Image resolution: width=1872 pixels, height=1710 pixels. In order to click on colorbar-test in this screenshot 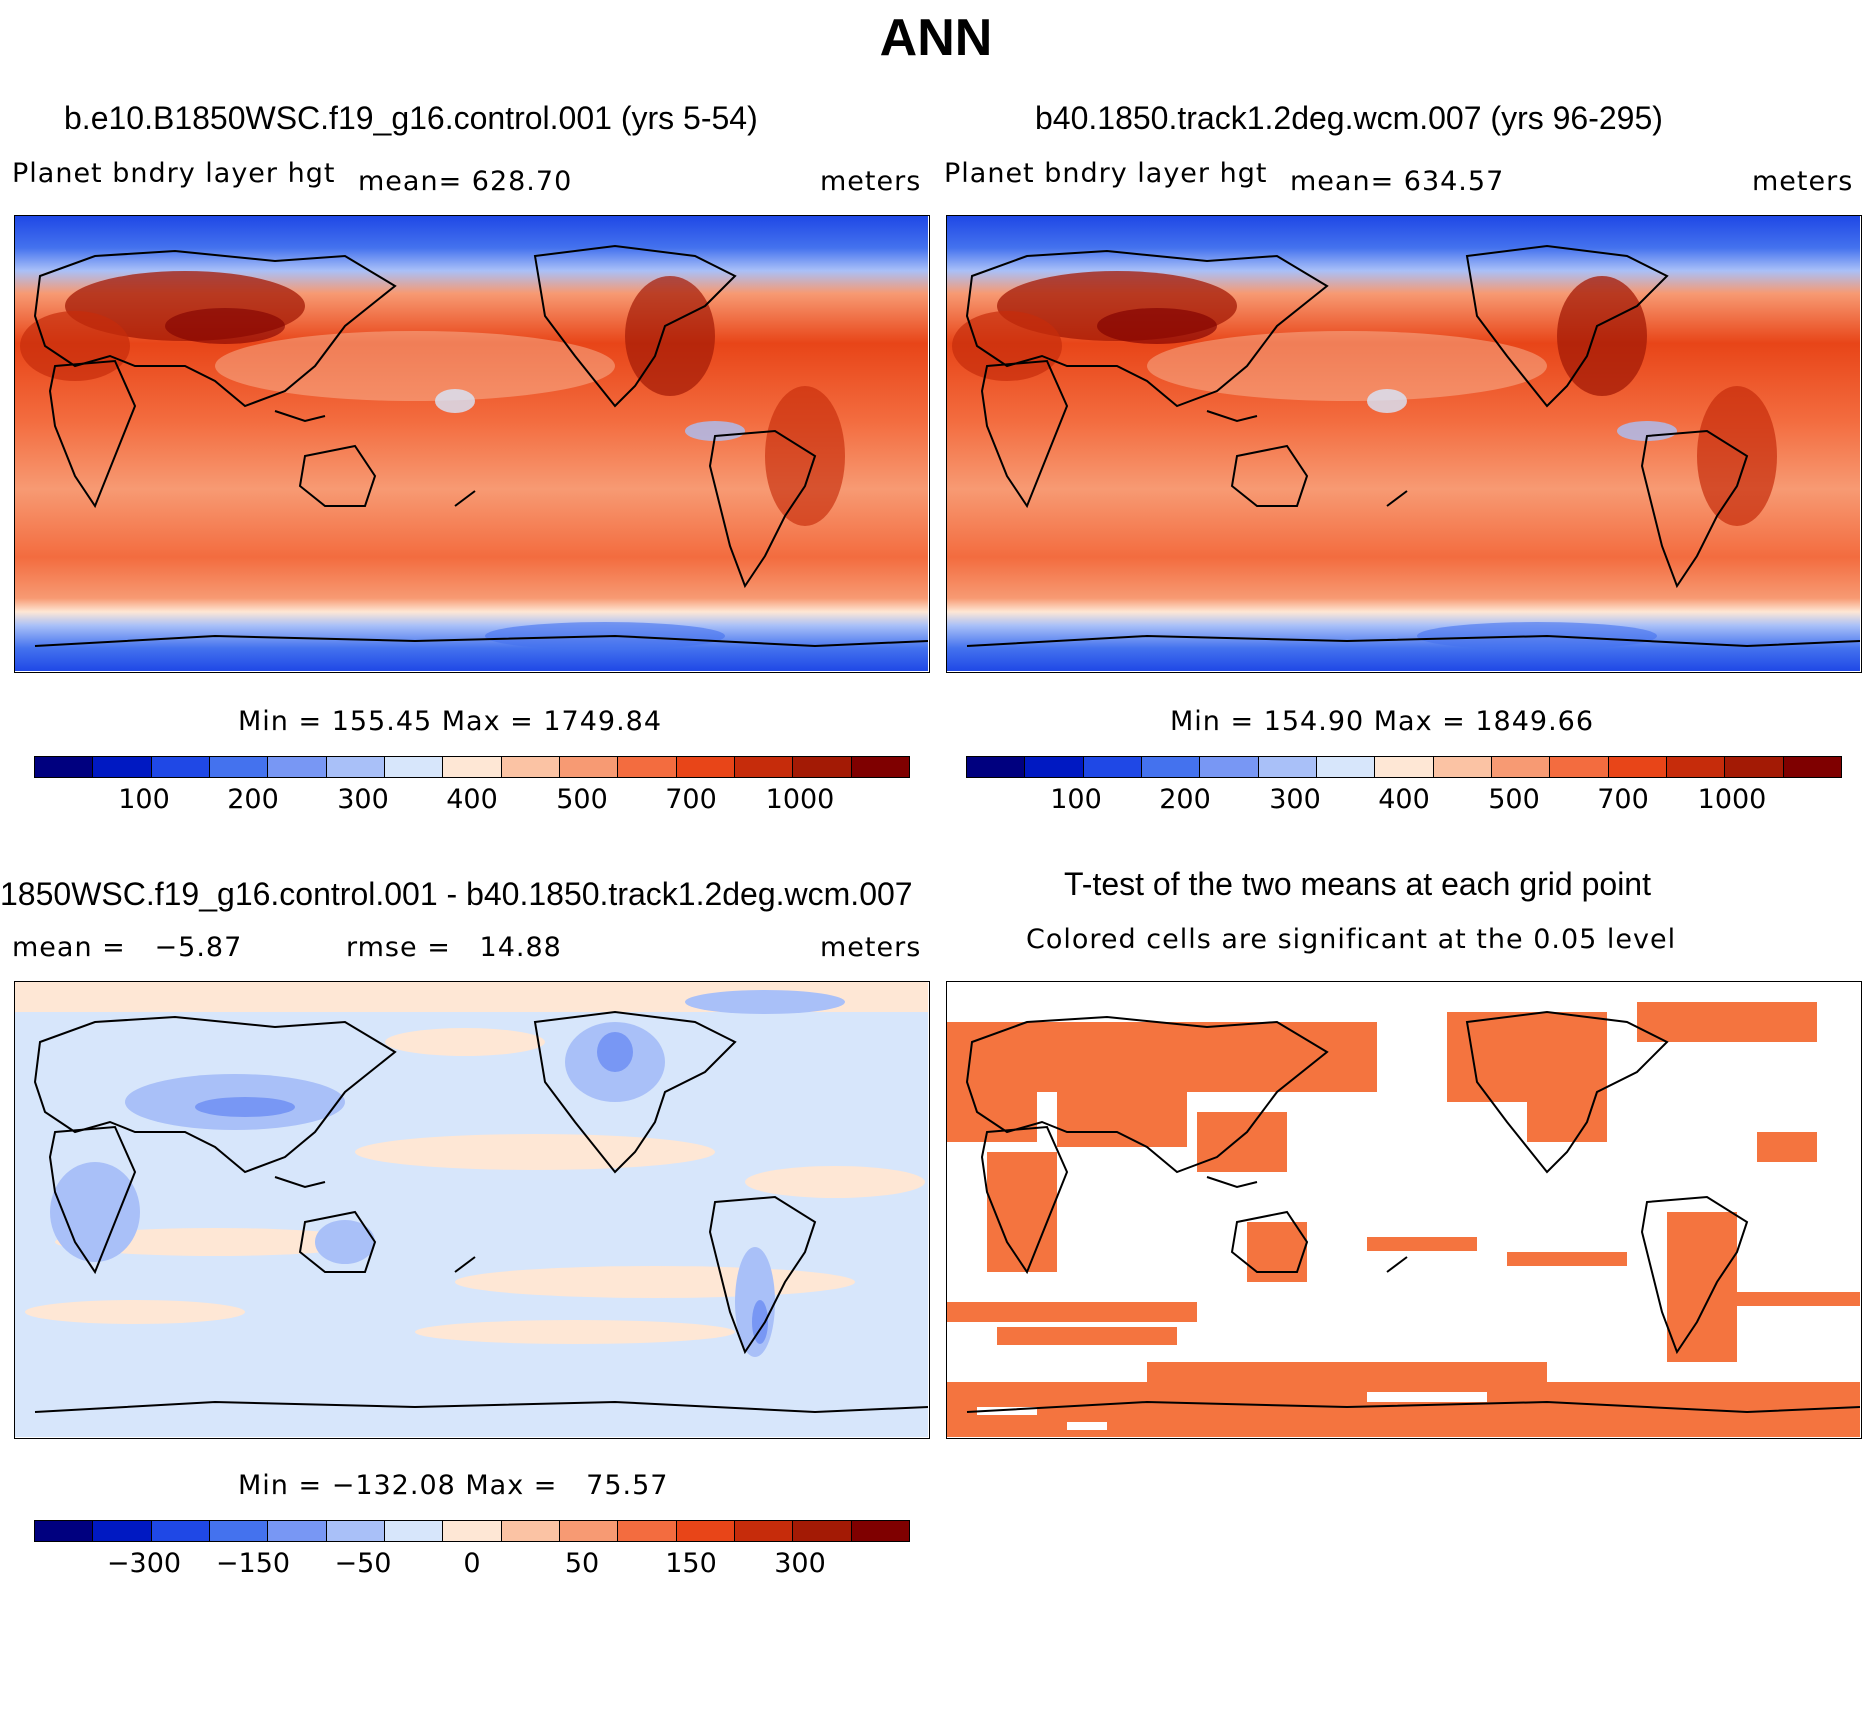, I will do `click(1404, 767)`.